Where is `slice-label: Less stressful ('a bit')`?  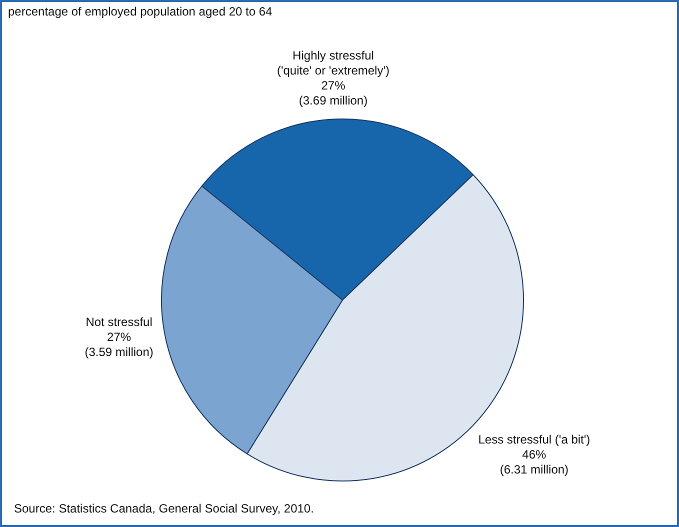
slice-label: Less stressful ('a bit') is located at coordinates (534, 439).